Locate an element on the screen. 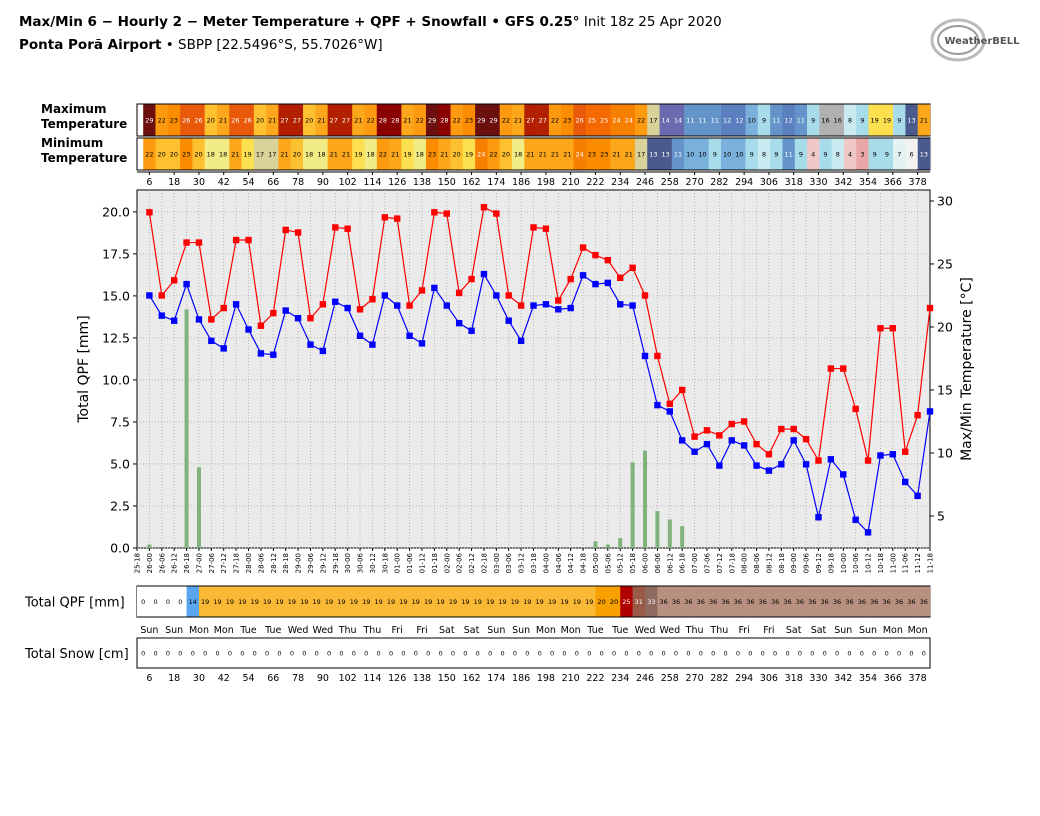  hour-label: 282 is located at coordinates (719, 678).